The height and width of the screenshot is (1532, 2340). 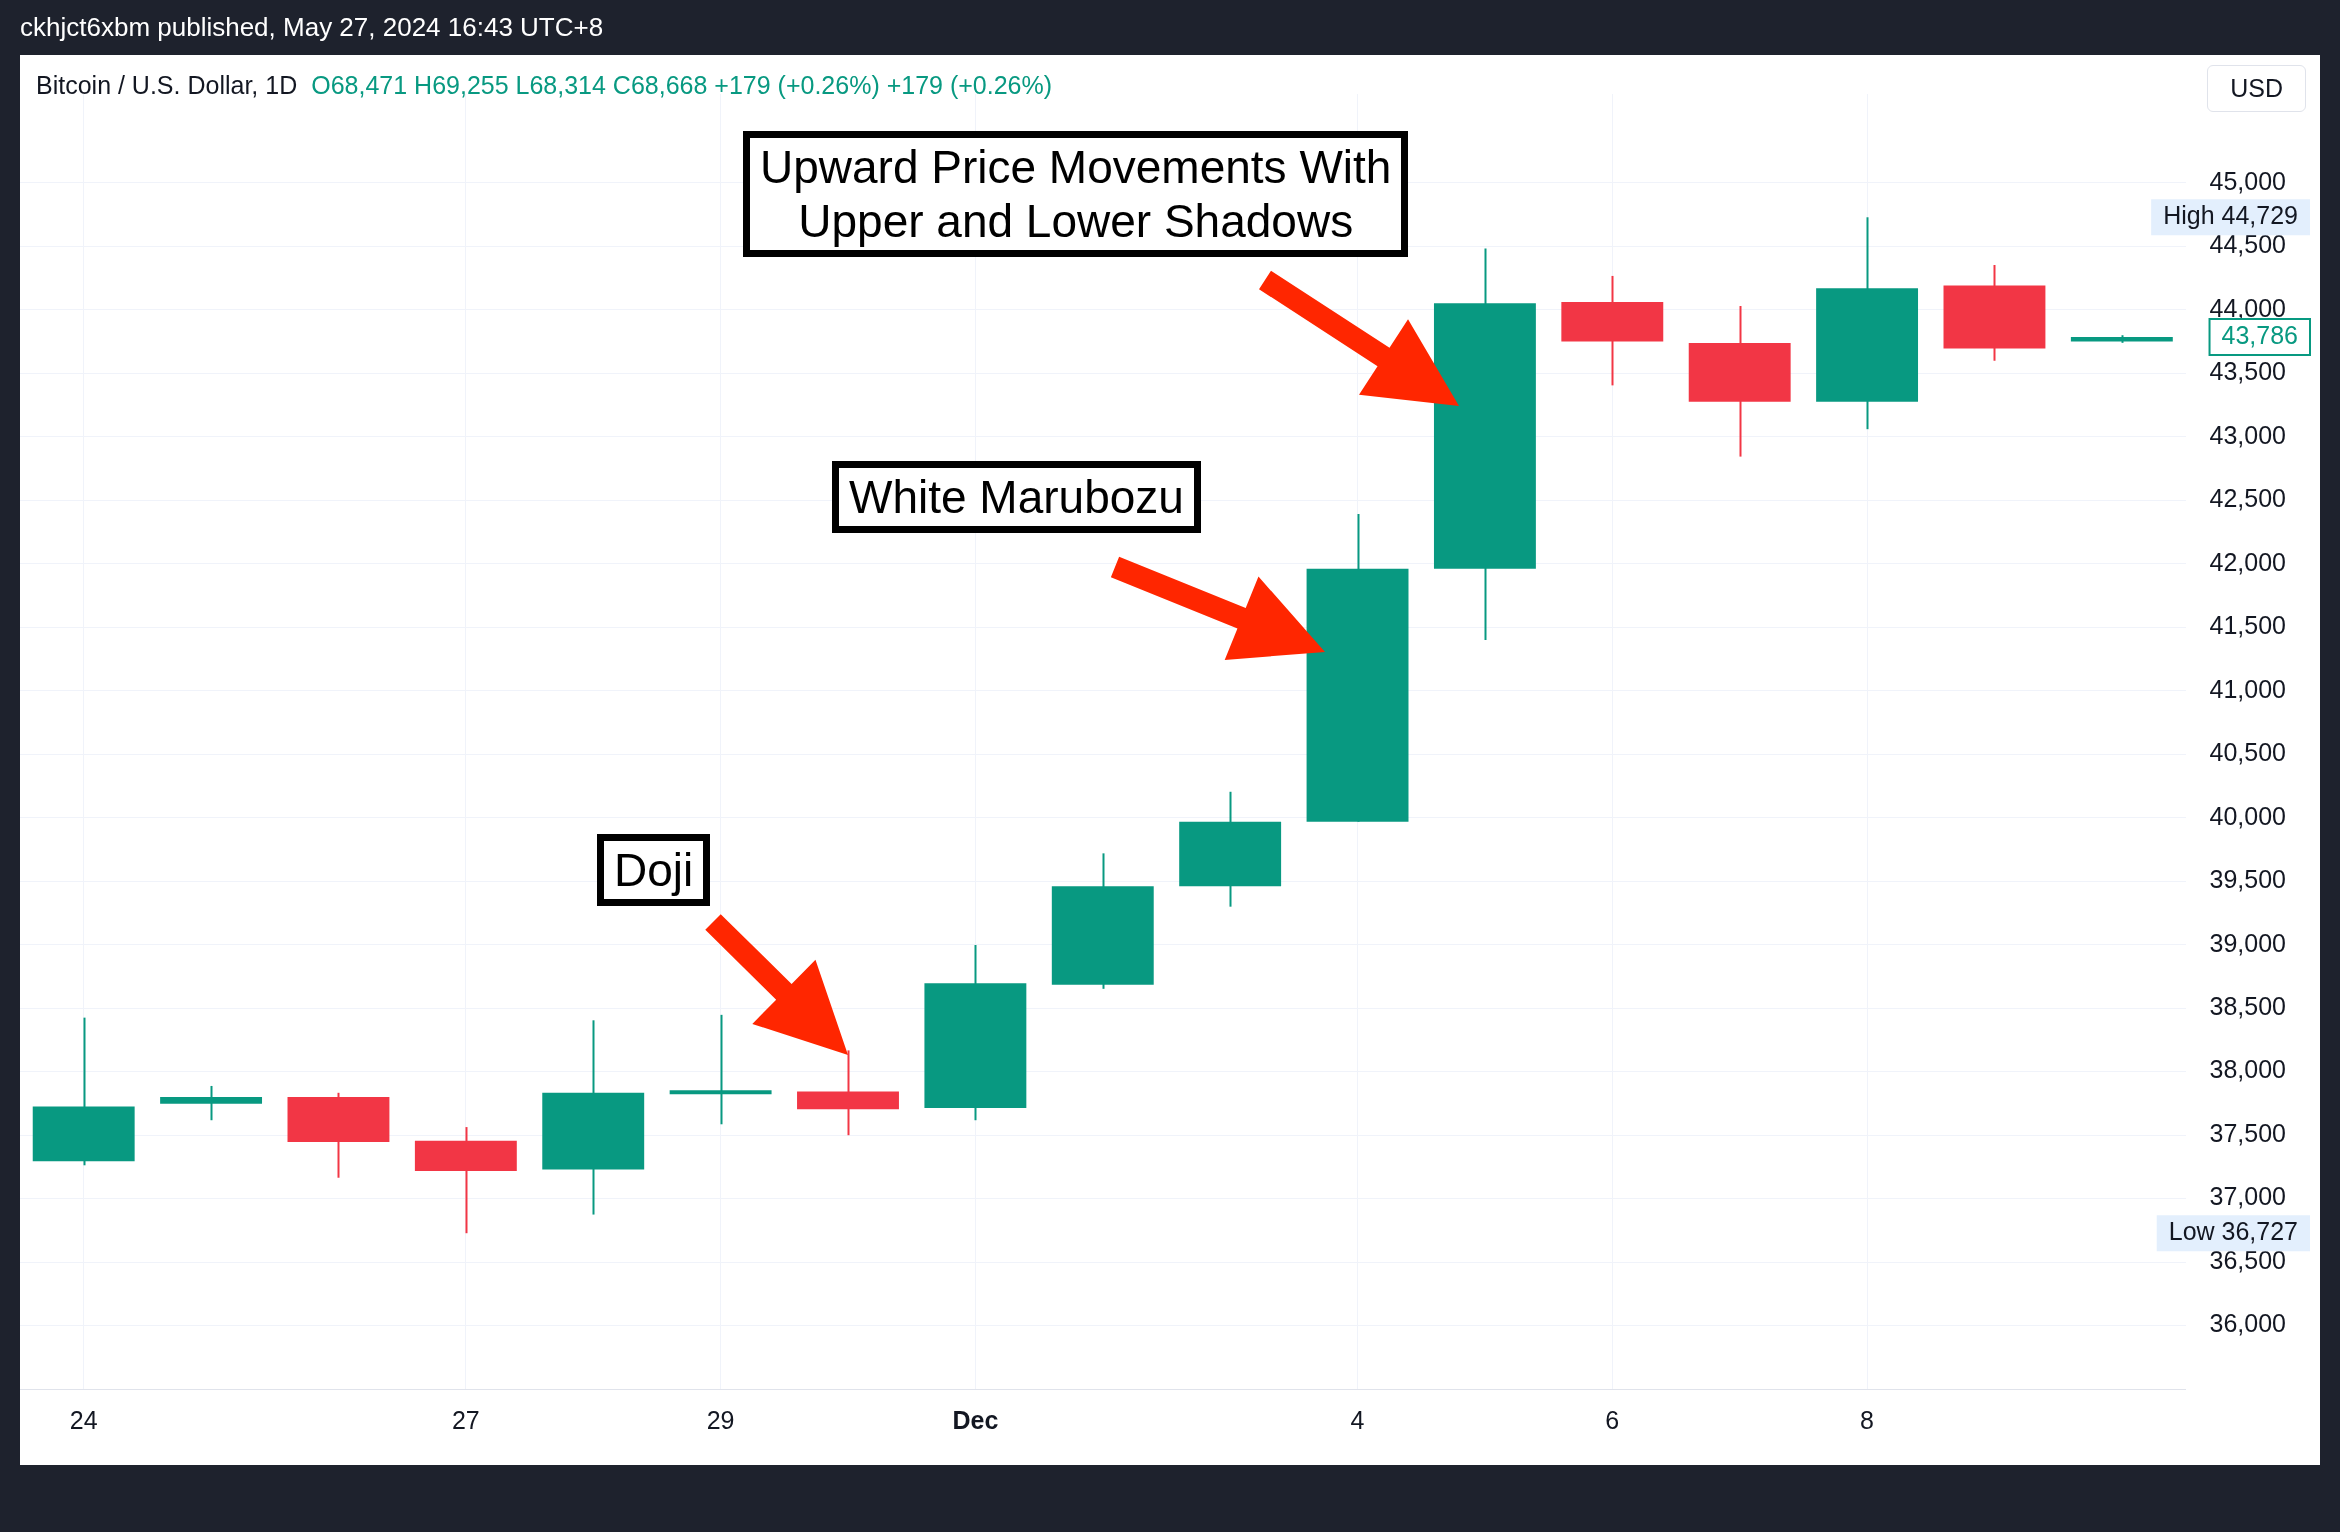 I want to click on y-tick-label: 43,500, so click(x=2247, y=371).